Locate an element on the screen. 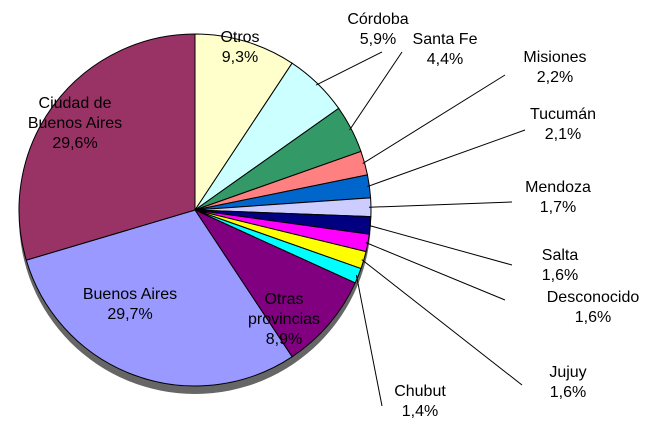  slice-label: Desconocido 1,6% is located at coordinates (593, 308).